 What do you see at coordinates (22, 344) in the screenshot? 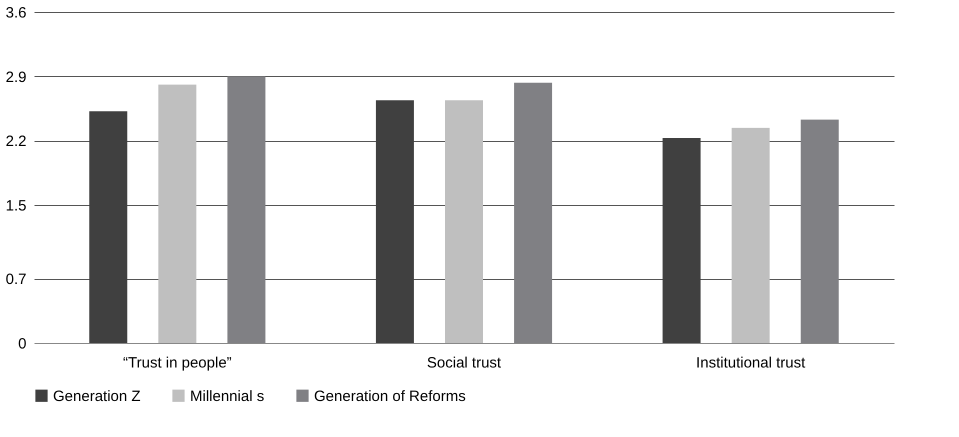
I see `y-tick-label: 0` at bounding box center [22, 344].